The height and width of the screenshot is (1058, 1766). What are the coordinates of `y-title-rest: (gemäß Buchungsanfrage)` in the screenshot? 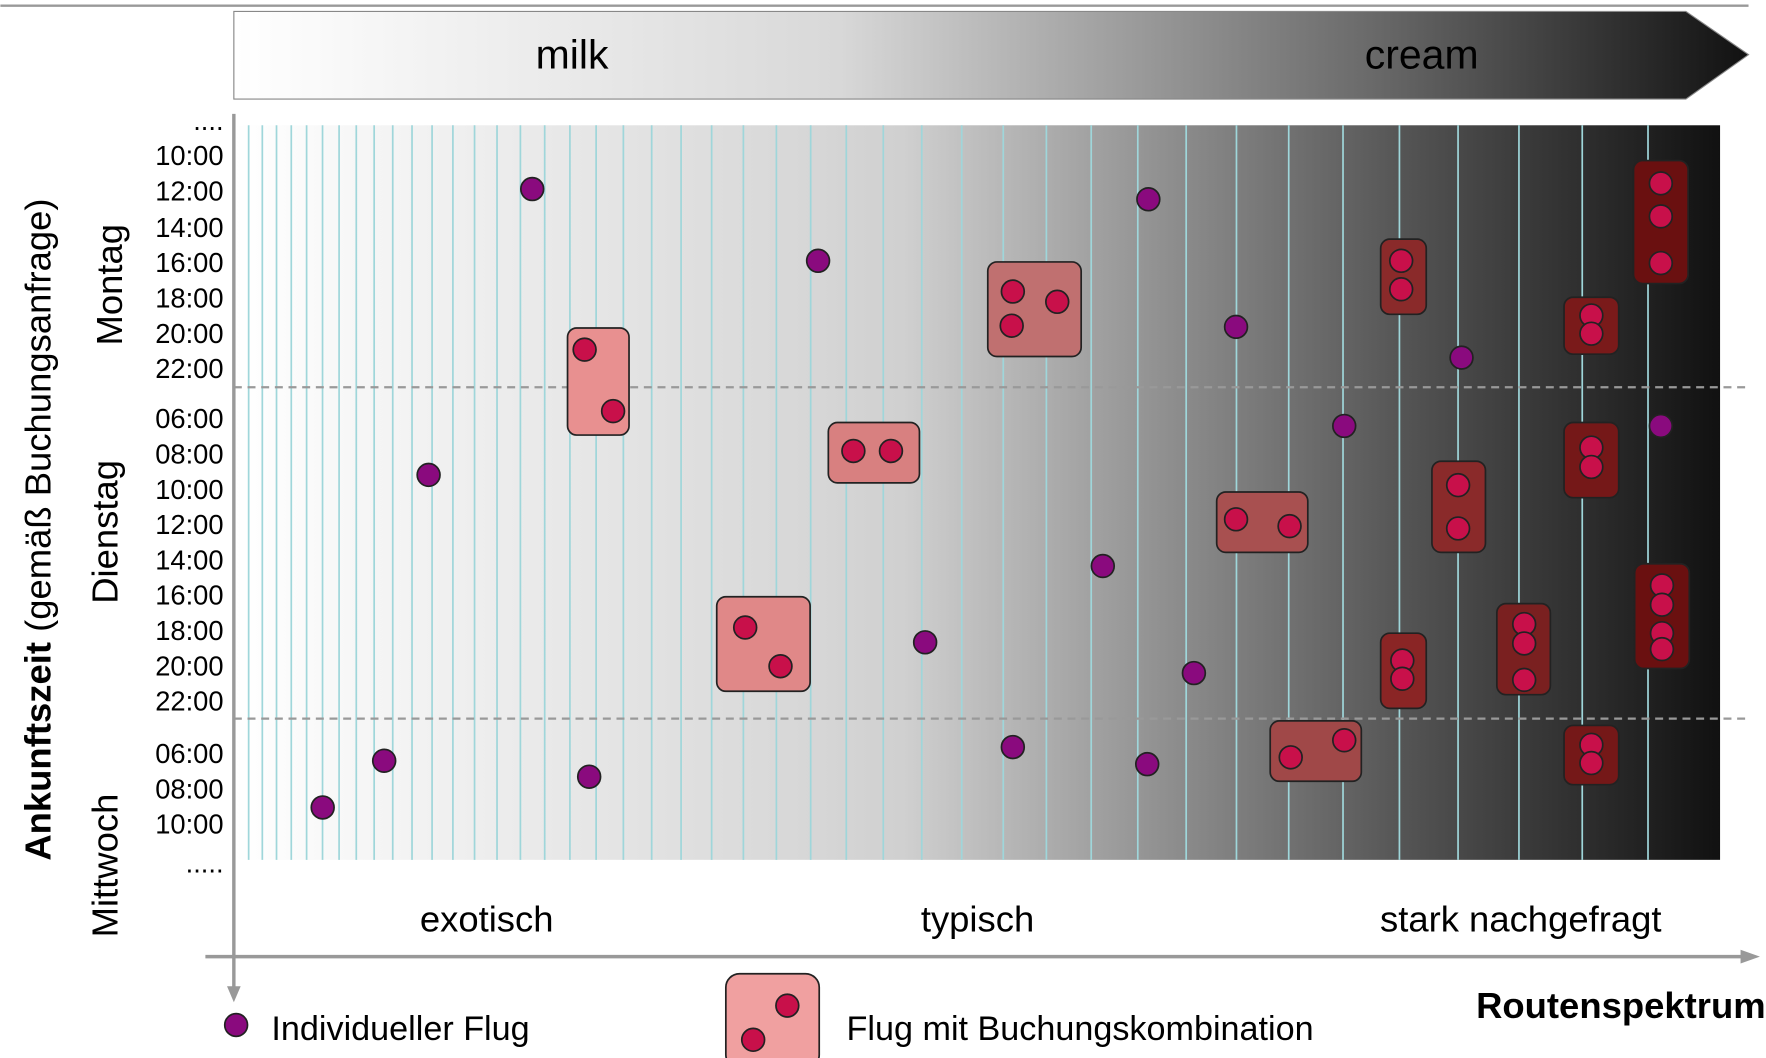 It's located at (37, 414).